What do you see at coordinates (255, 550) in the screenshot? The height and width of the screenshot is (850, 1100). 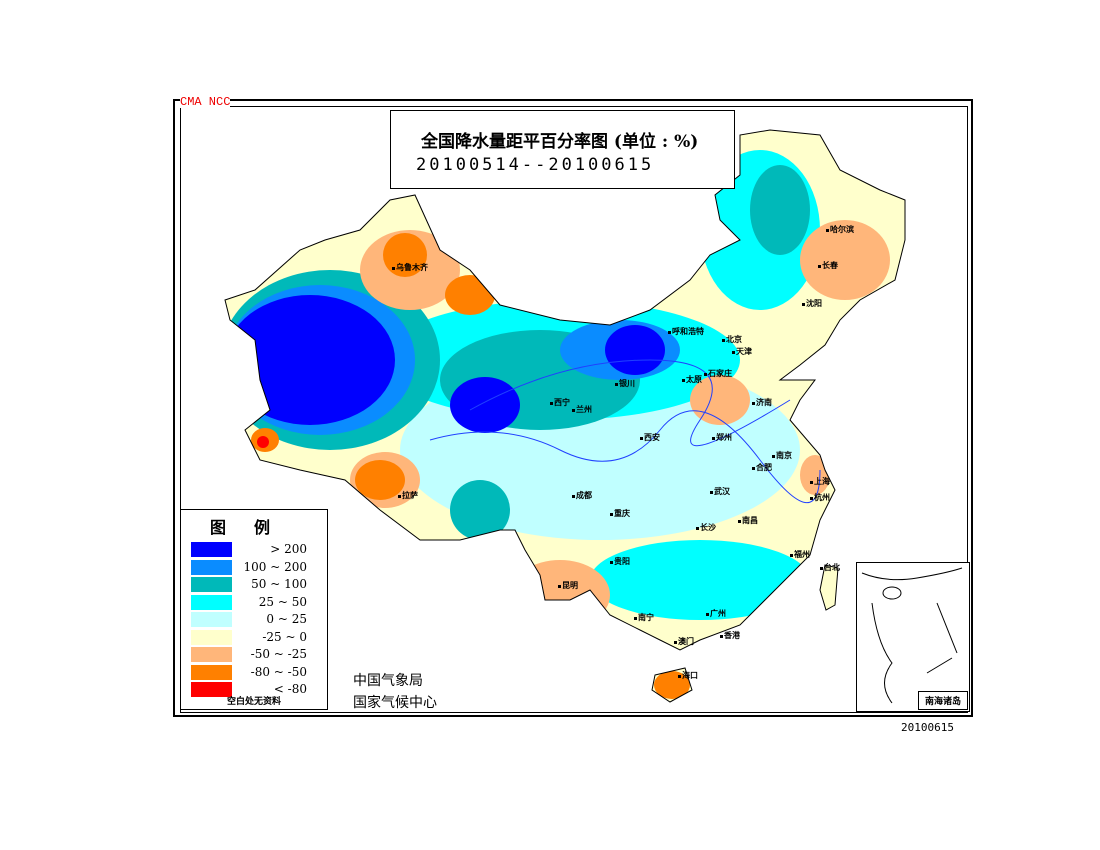 I see `legend-item: > 200` at bounding box center [255, 550].